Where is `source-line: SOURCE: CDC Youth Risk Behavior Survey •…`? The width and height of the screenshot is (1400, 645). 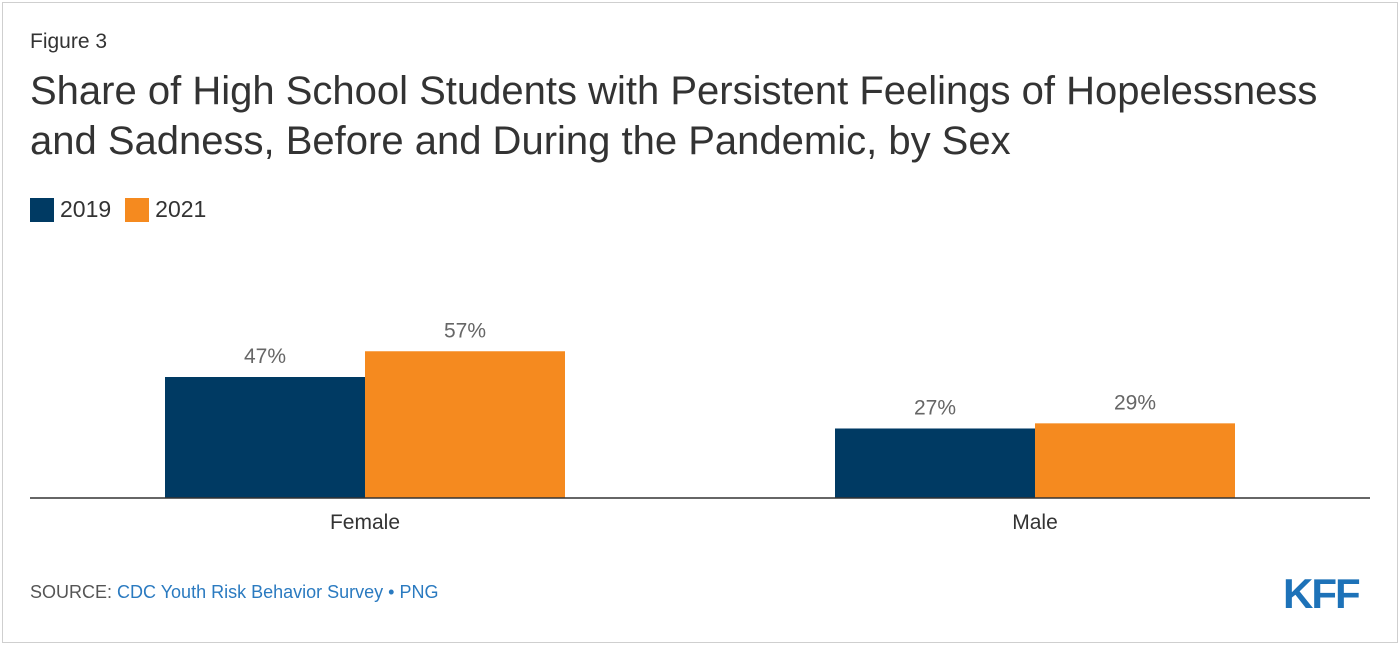 source-line: SOURCE: CDC Youth Risk Behavior Survey •… is located at coordinates (234, 592).